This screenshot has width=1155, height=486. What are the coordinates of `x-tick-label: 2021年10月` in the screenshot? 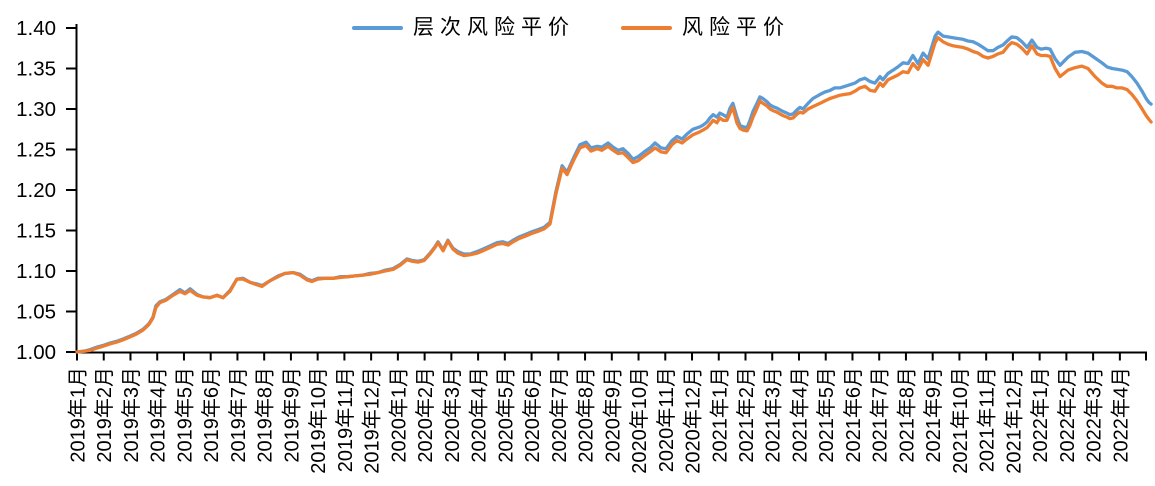 It's located at (960, 420).